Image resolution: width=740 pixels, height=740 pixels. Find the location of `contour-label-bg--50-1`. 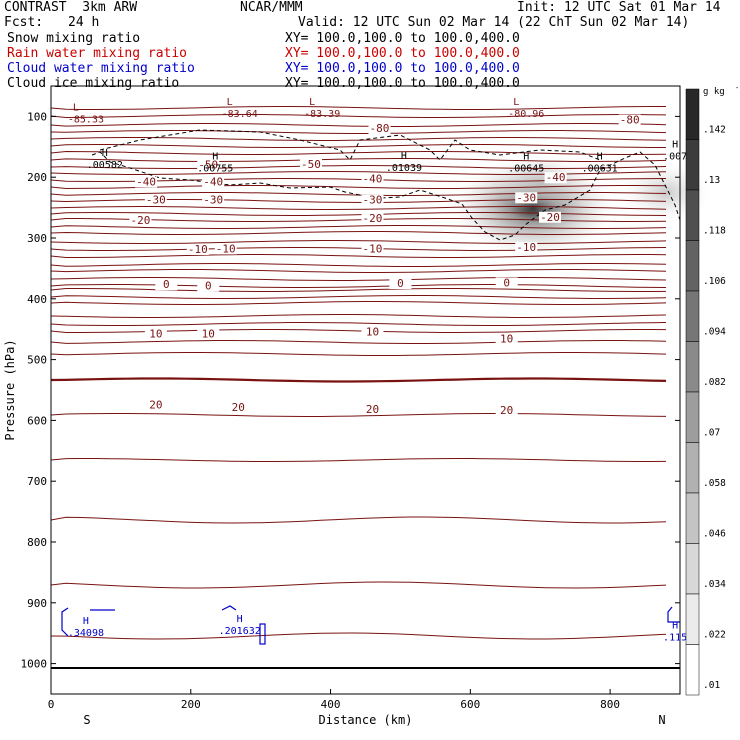

contour-label-bg--50-1 is located at coordinates (310, 164).